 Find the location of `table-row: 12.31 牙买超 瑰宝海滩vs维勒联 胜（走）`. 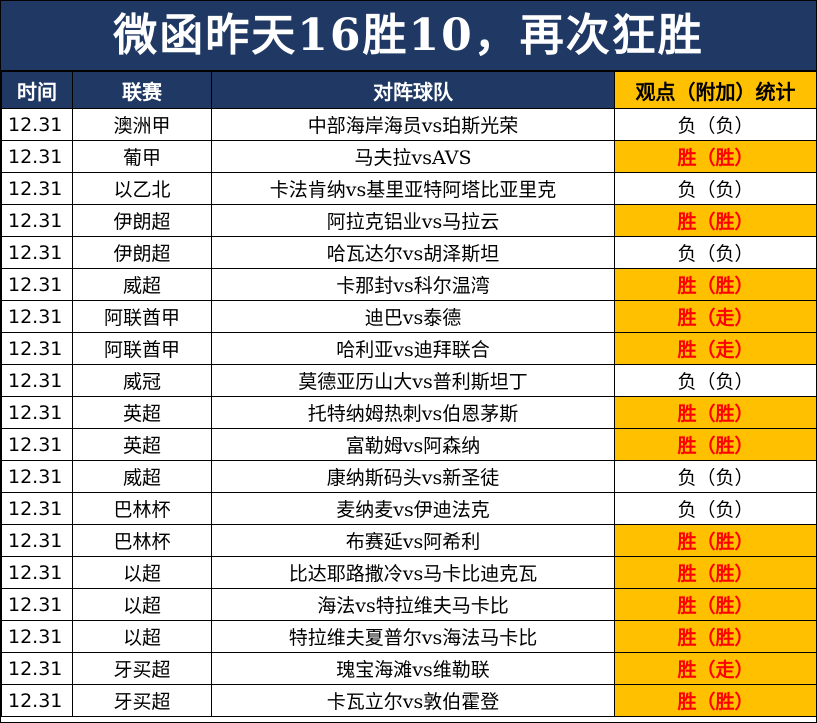

table-row: 12.31 牙买超 瑰宝海滩vs维勒联 胜（走） is located at coordinates (409, 668).